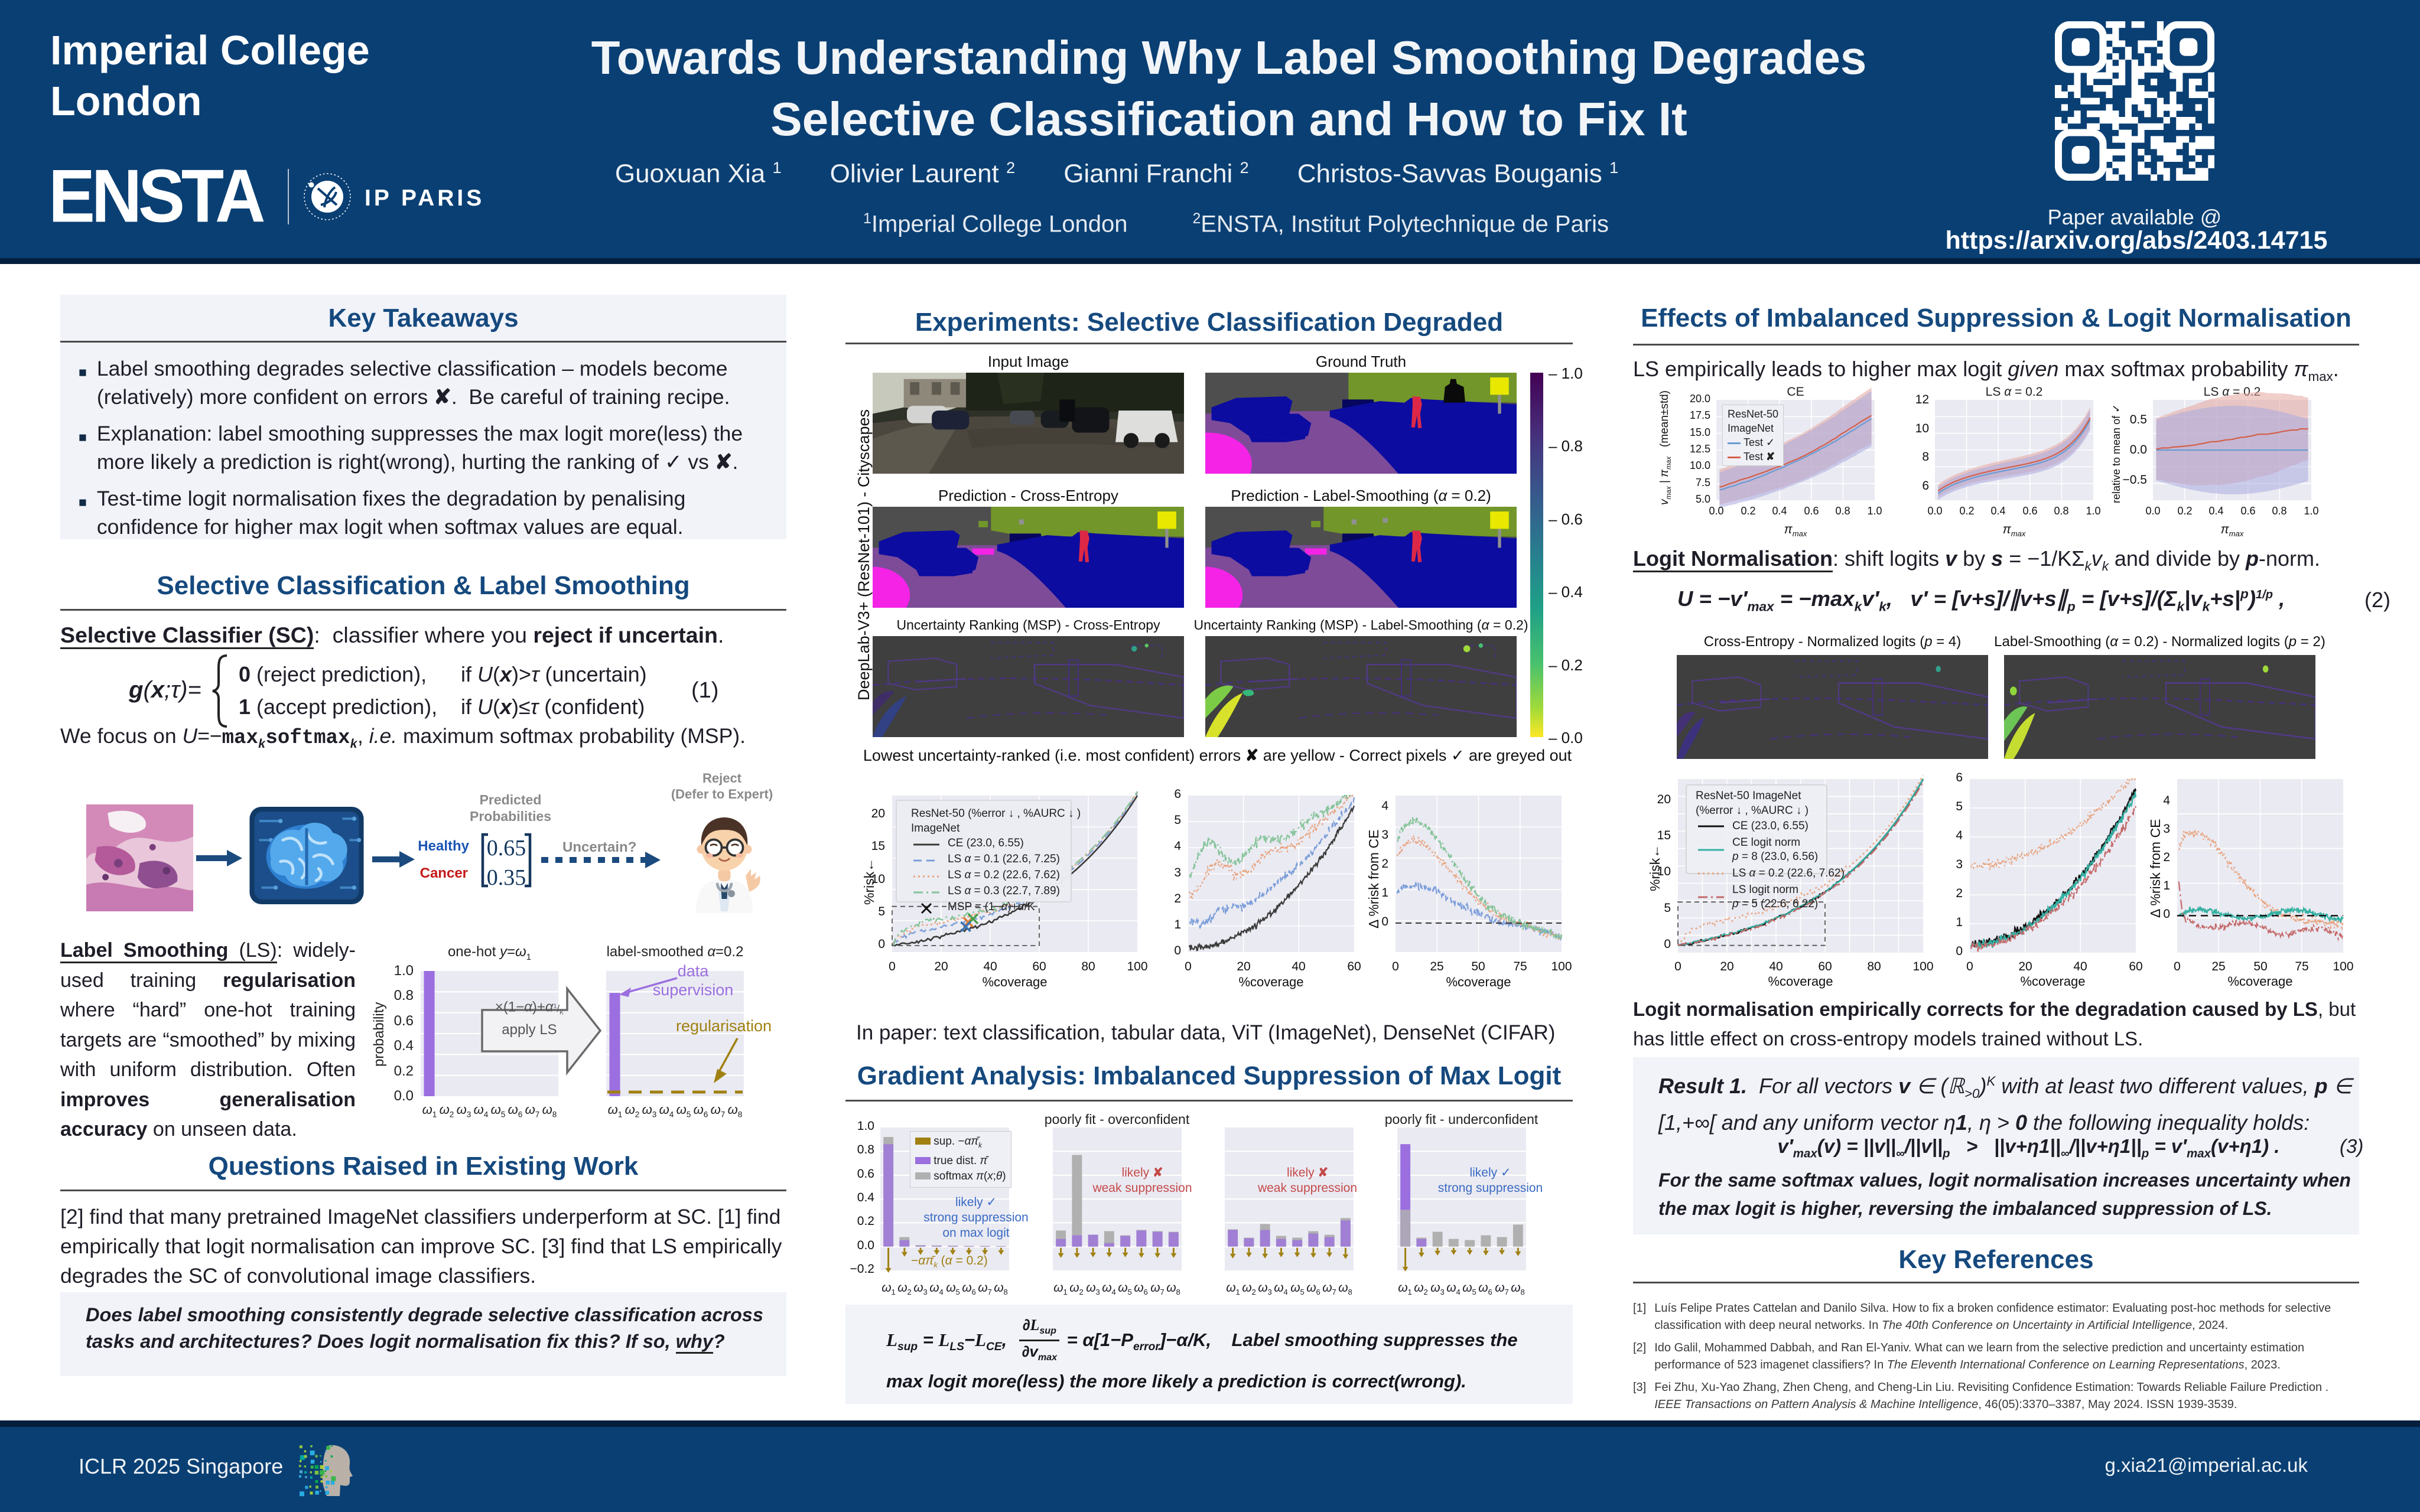 This screenshot has width=2420, height=1512. What do you see at coordinates (506, 876) in the screenshot?
I see `svg-text: 0.35` at bounding box center [506, 876].